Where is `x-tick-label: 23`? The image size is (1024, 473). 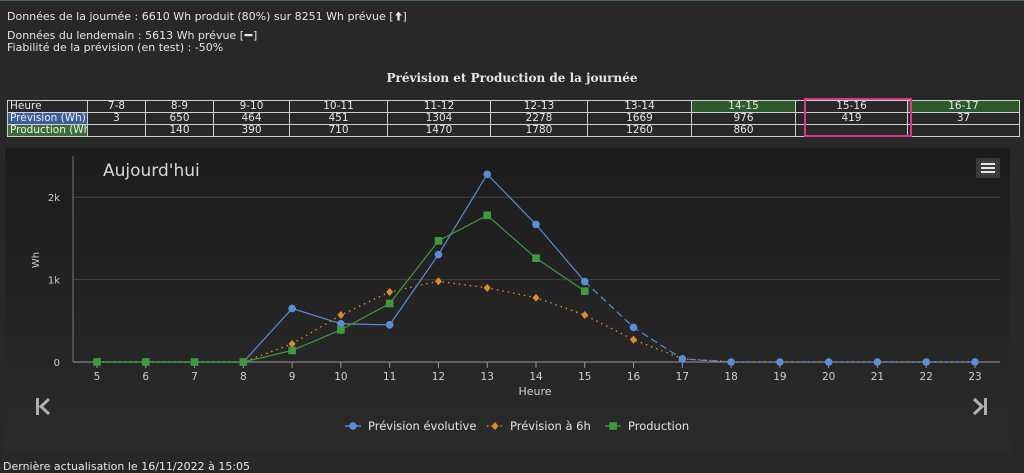 x-tick-label: 23 is located at coordinates (974, 377).